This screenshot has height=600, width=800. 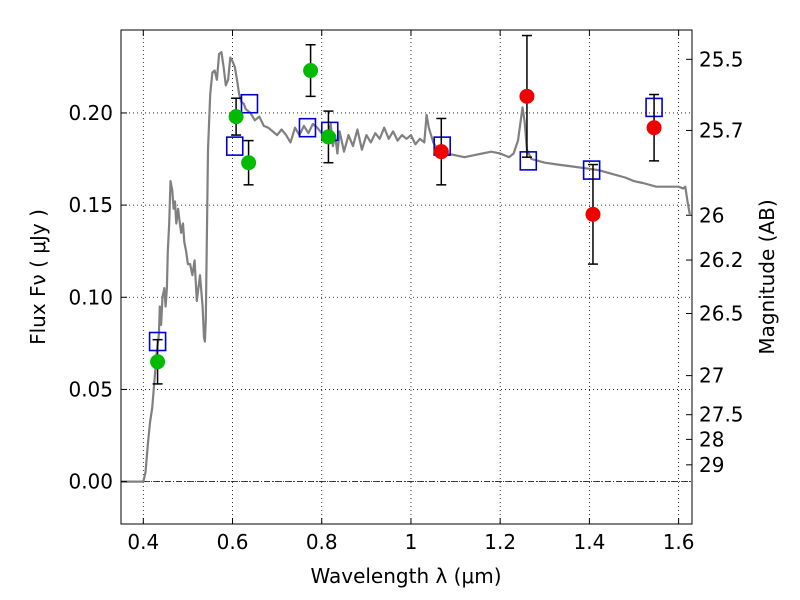 What do you see at coordinates (90, 113) in the screenshot?
I see `y-tick-label: 0.20` at bounding box center [90, 113].